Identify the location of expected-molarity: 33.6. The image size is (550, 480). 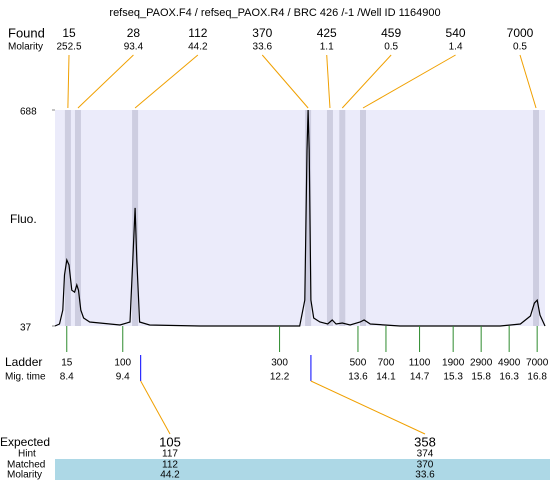
(425, 475).